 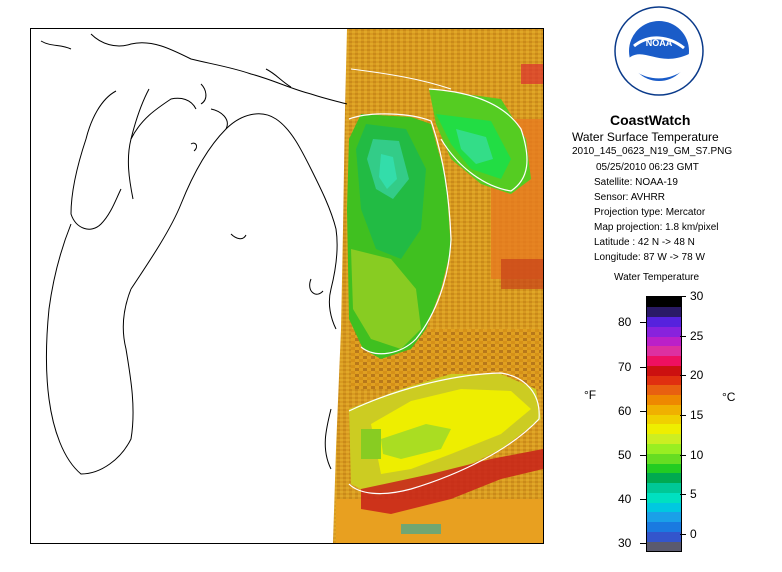 I want to click on celsius-tick-label: 20, so click(x=697, y=375).